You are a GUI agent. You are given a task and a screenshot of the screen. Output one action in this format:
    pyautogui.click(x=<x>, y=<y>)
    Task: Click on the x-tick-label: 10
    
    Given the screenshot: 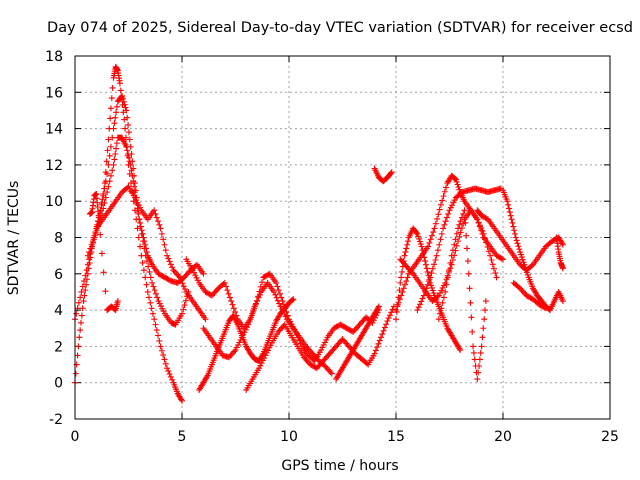 What is the action you would take?
    pyautogui.click(x=289, y=437)
    